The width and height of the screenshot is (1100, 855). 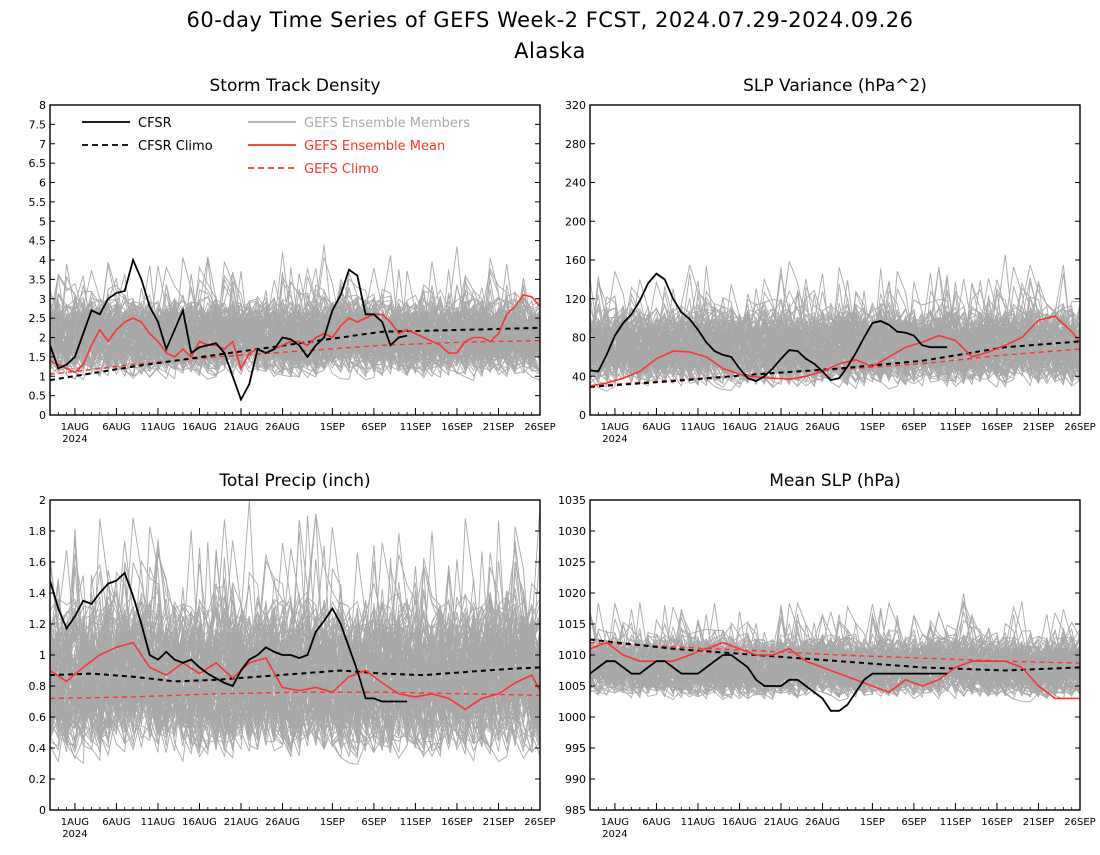 I want to click on y-tick-label: 120, so click(x=575, y=299).